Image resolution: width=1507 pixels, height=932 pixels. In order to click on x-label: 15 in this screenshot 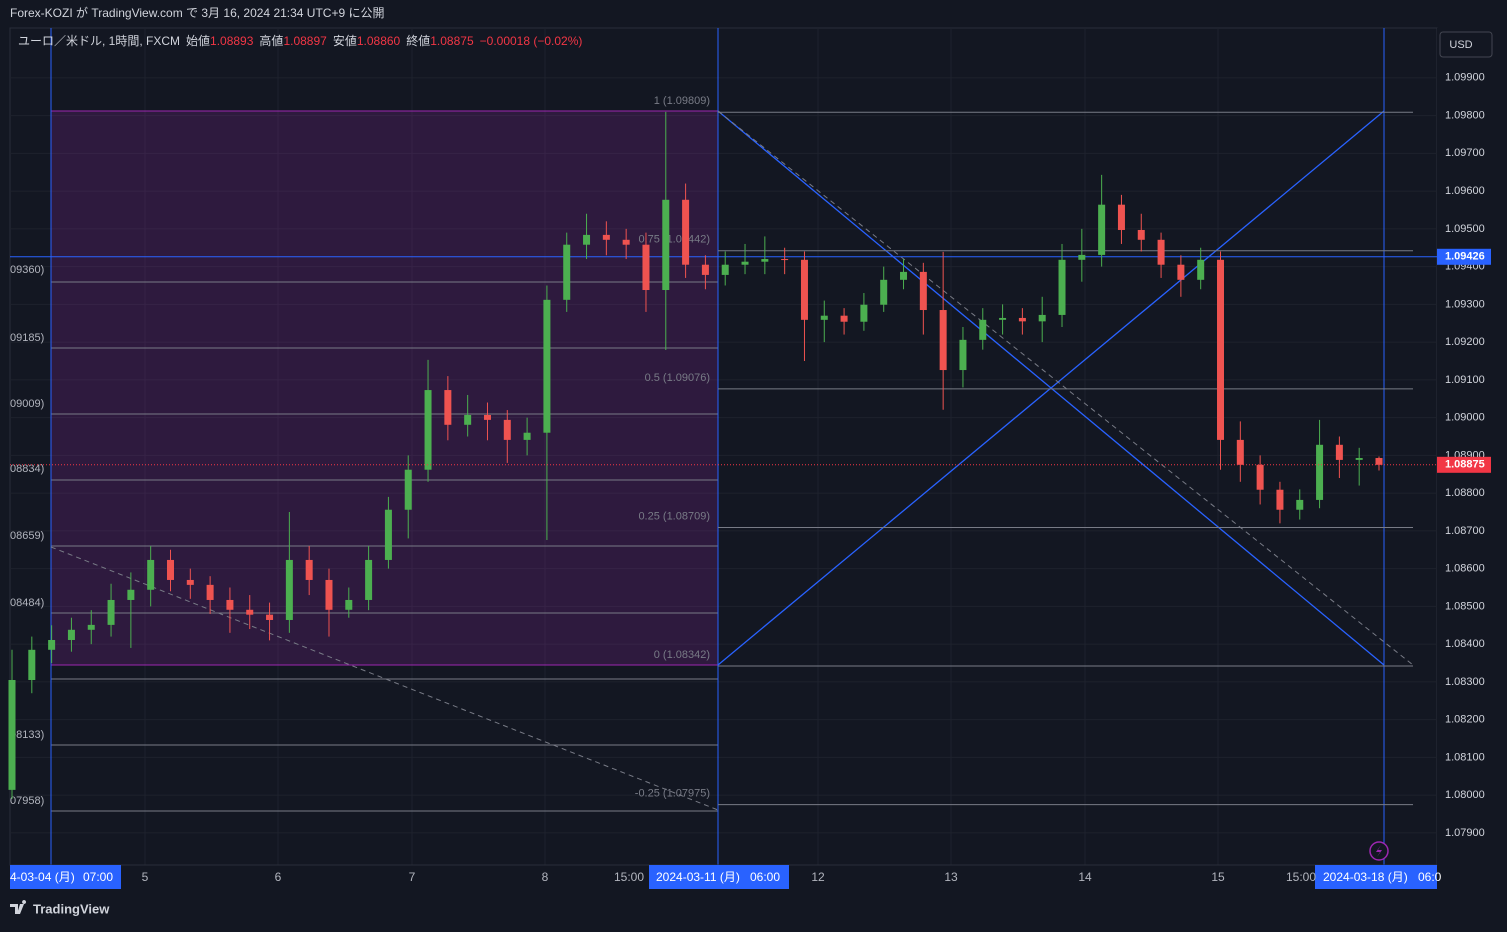, I will do `click(1218, 877)`.